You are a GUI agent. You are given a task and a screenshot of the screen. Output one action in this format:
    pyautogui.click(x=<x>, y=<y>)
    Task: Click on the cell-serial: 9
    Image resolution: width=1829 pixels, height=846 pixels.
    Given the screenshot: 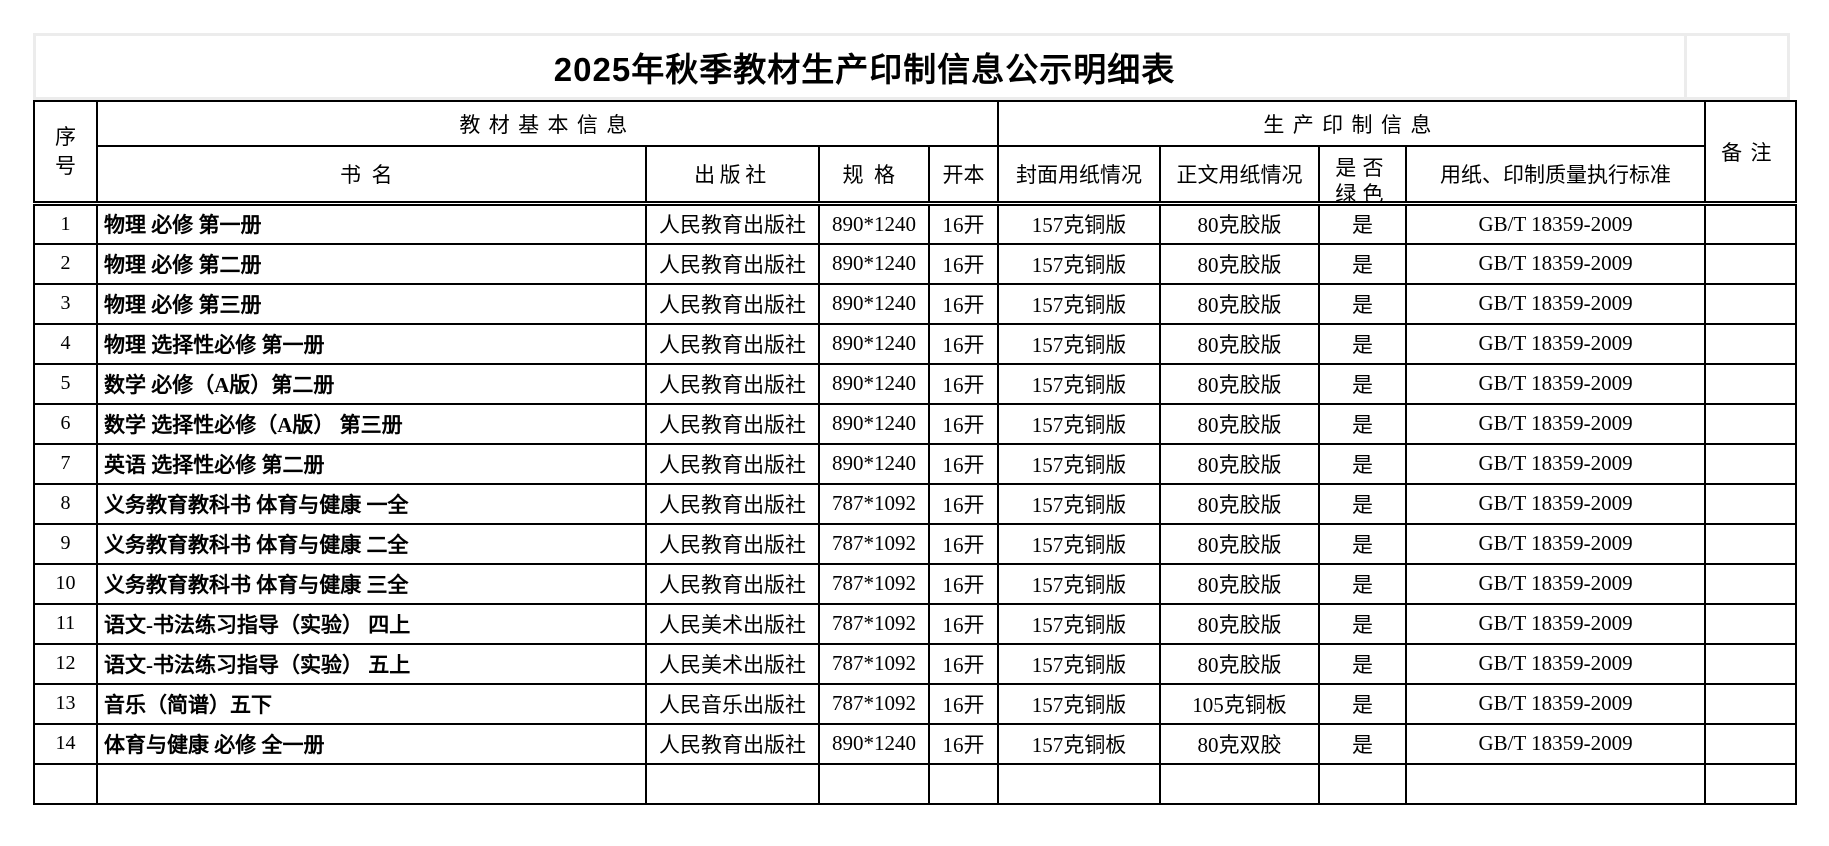 What is the action you would take?
    pyautogui.click(x=65, y=543)
    